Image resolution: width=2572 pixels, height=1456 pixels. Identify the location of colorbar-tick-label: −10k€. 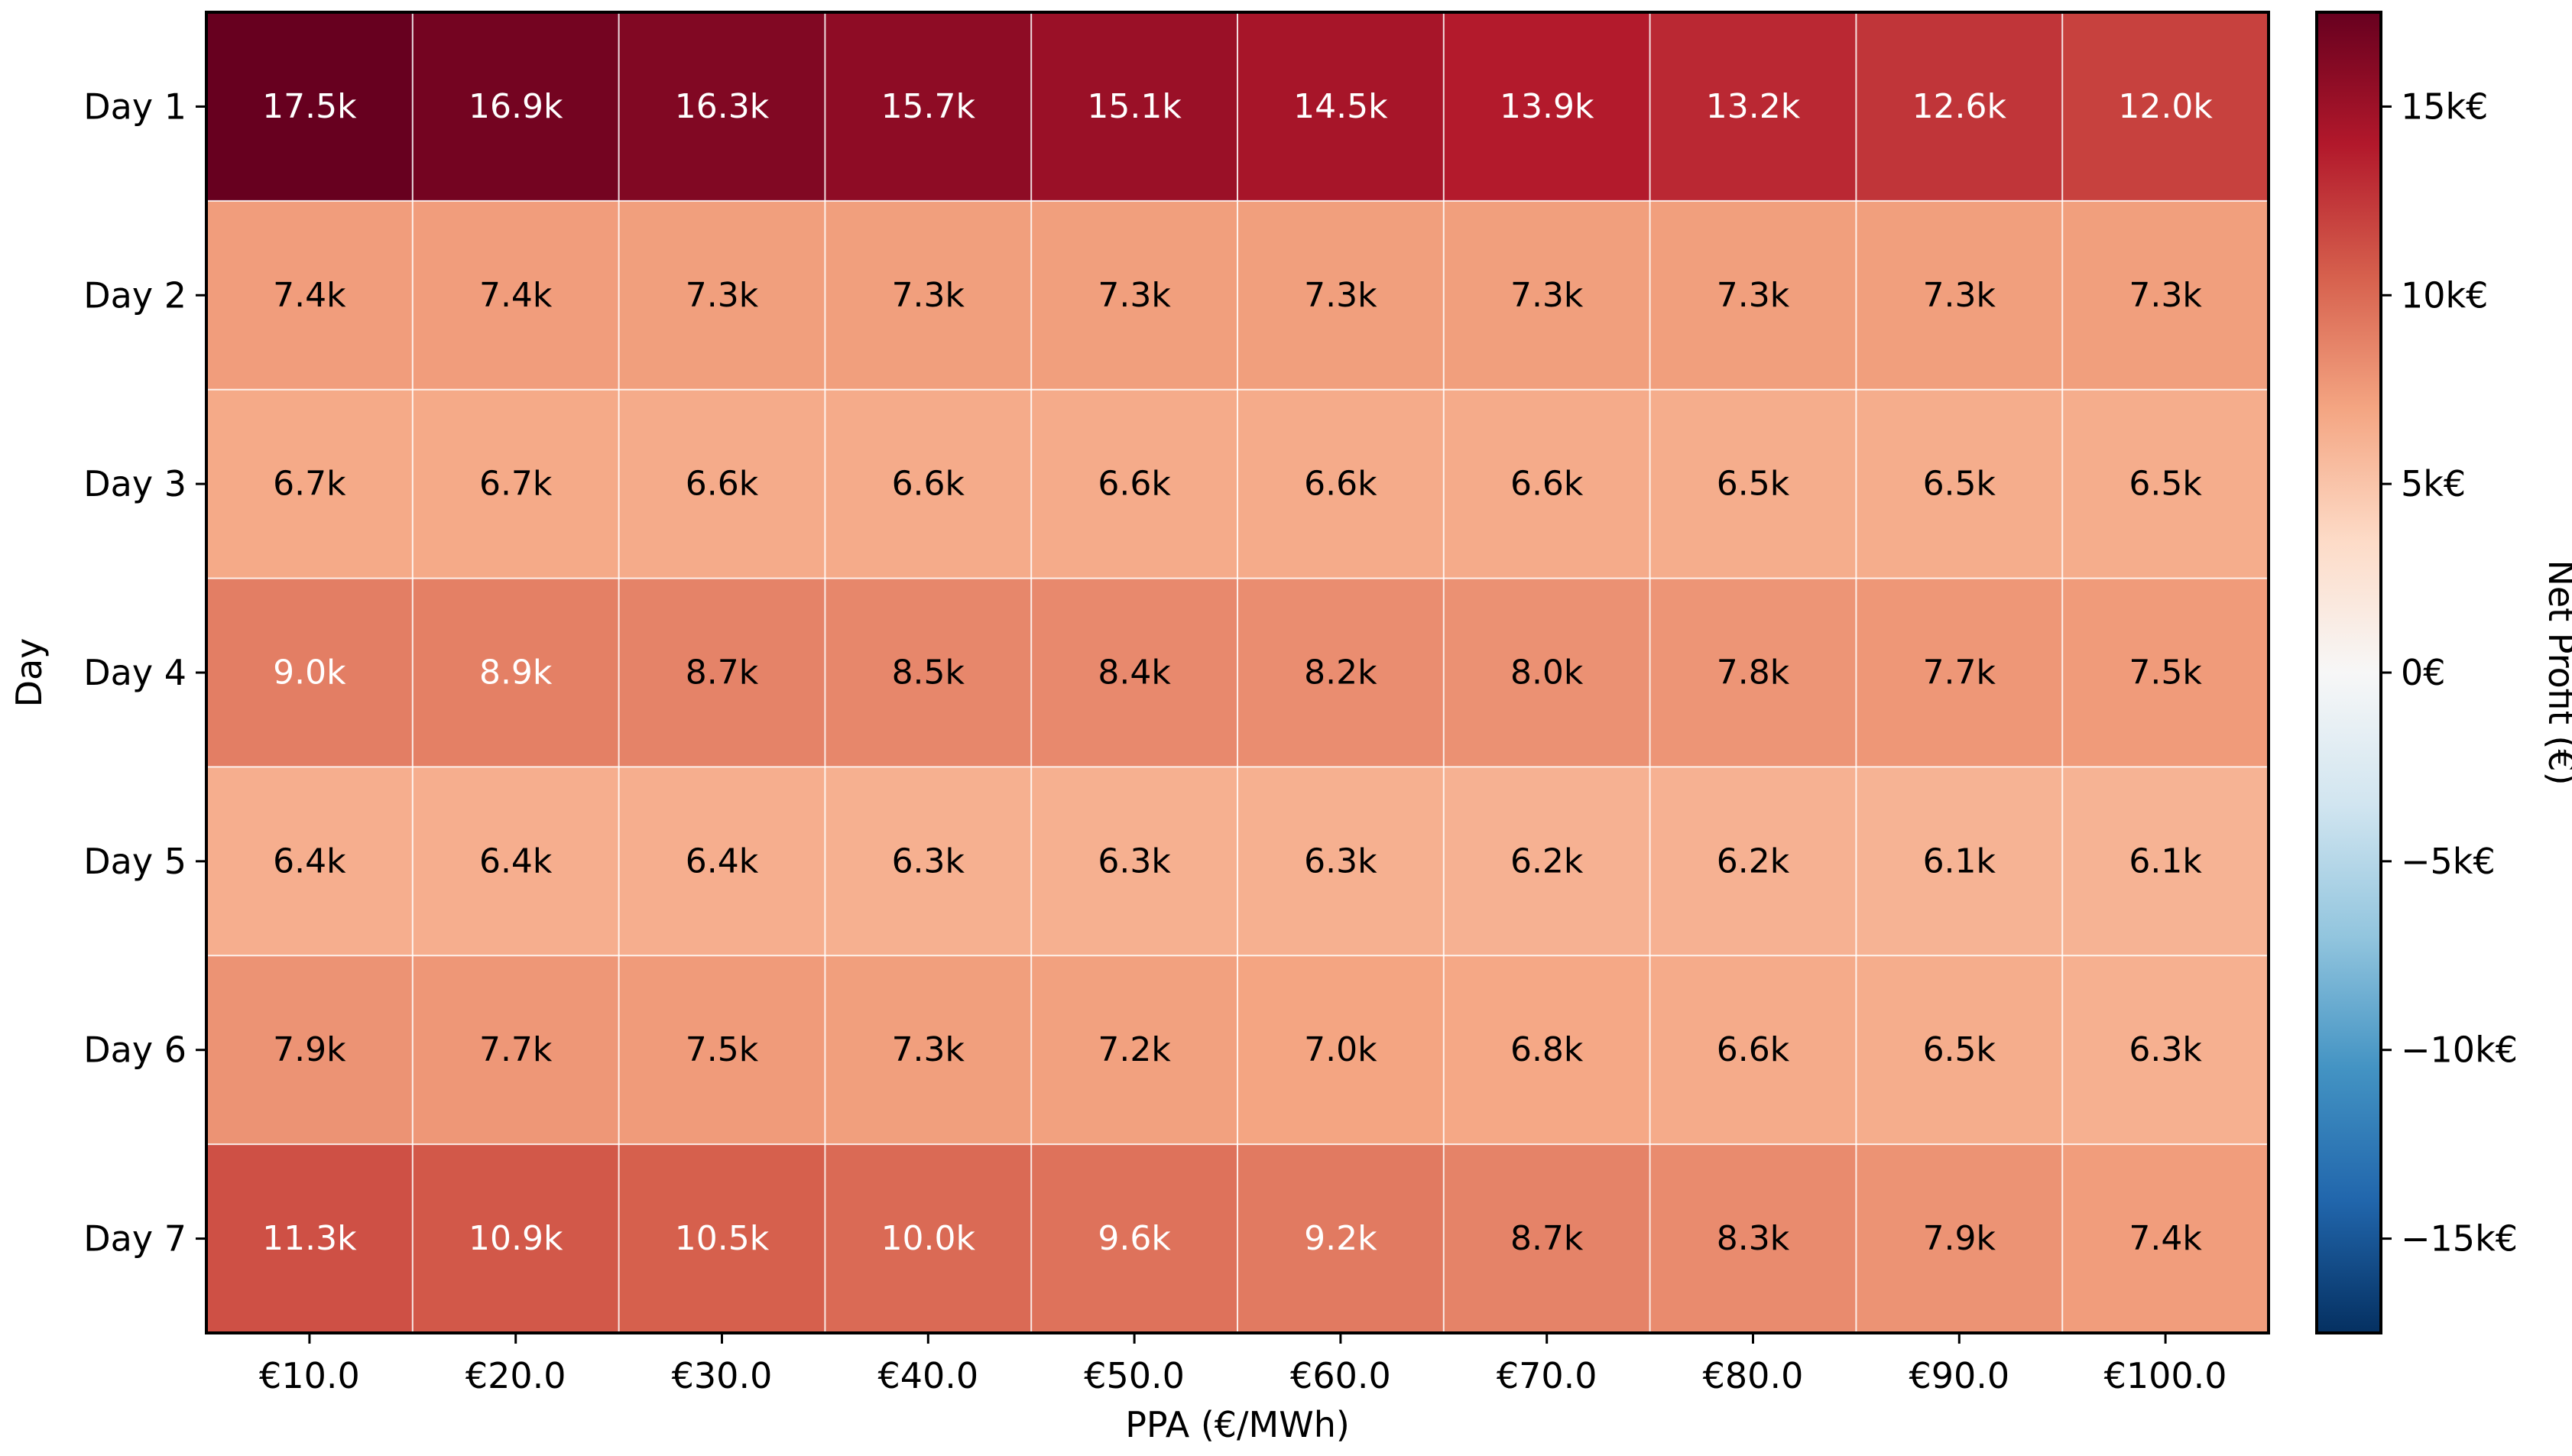
(2459, 1050).